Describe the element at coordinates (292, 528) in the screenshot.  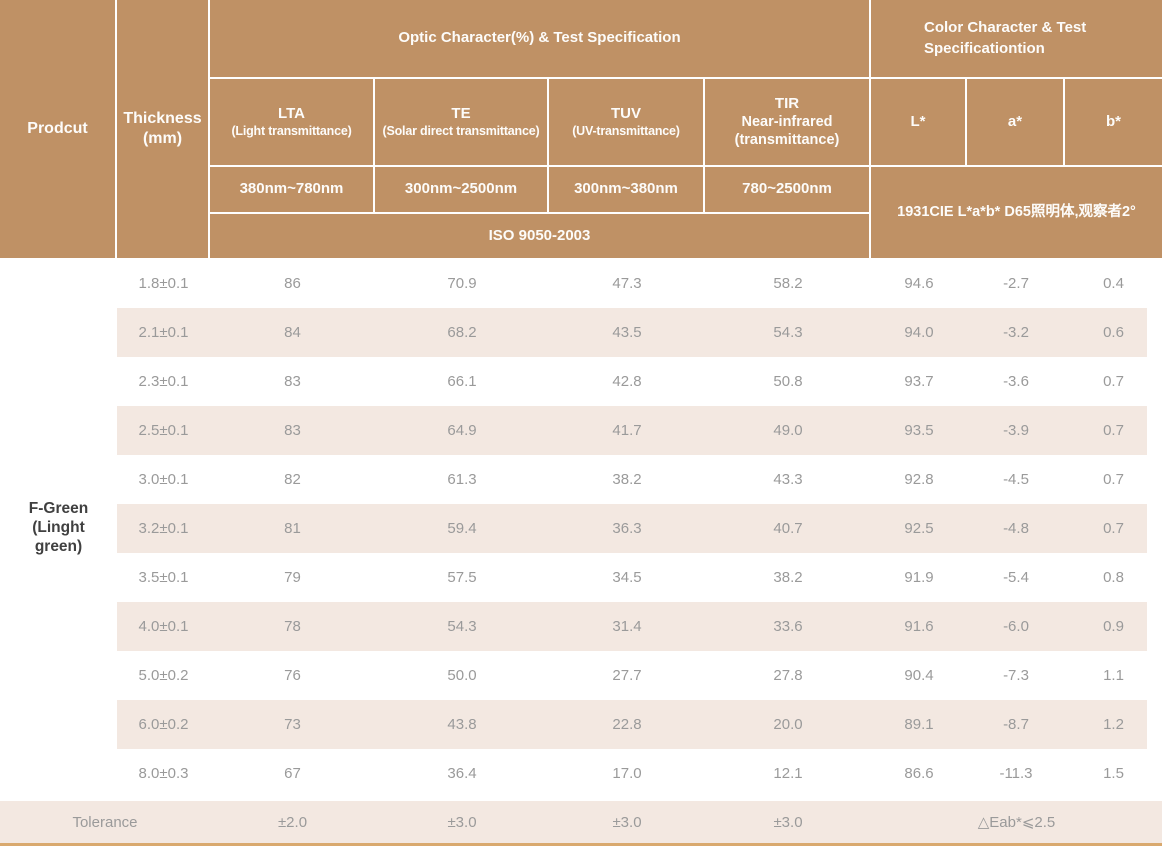
I see `lta-value: 81` at that location.